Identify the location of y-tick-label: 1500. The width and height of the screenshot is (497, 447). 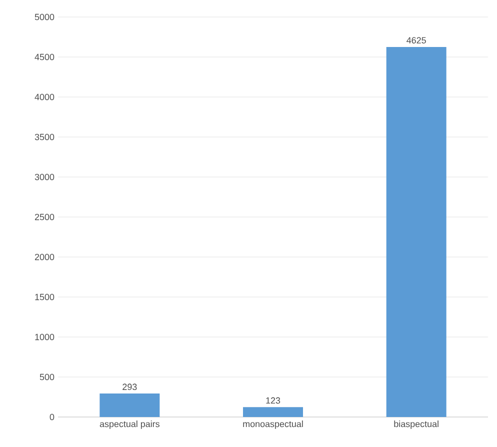
(44, 297).